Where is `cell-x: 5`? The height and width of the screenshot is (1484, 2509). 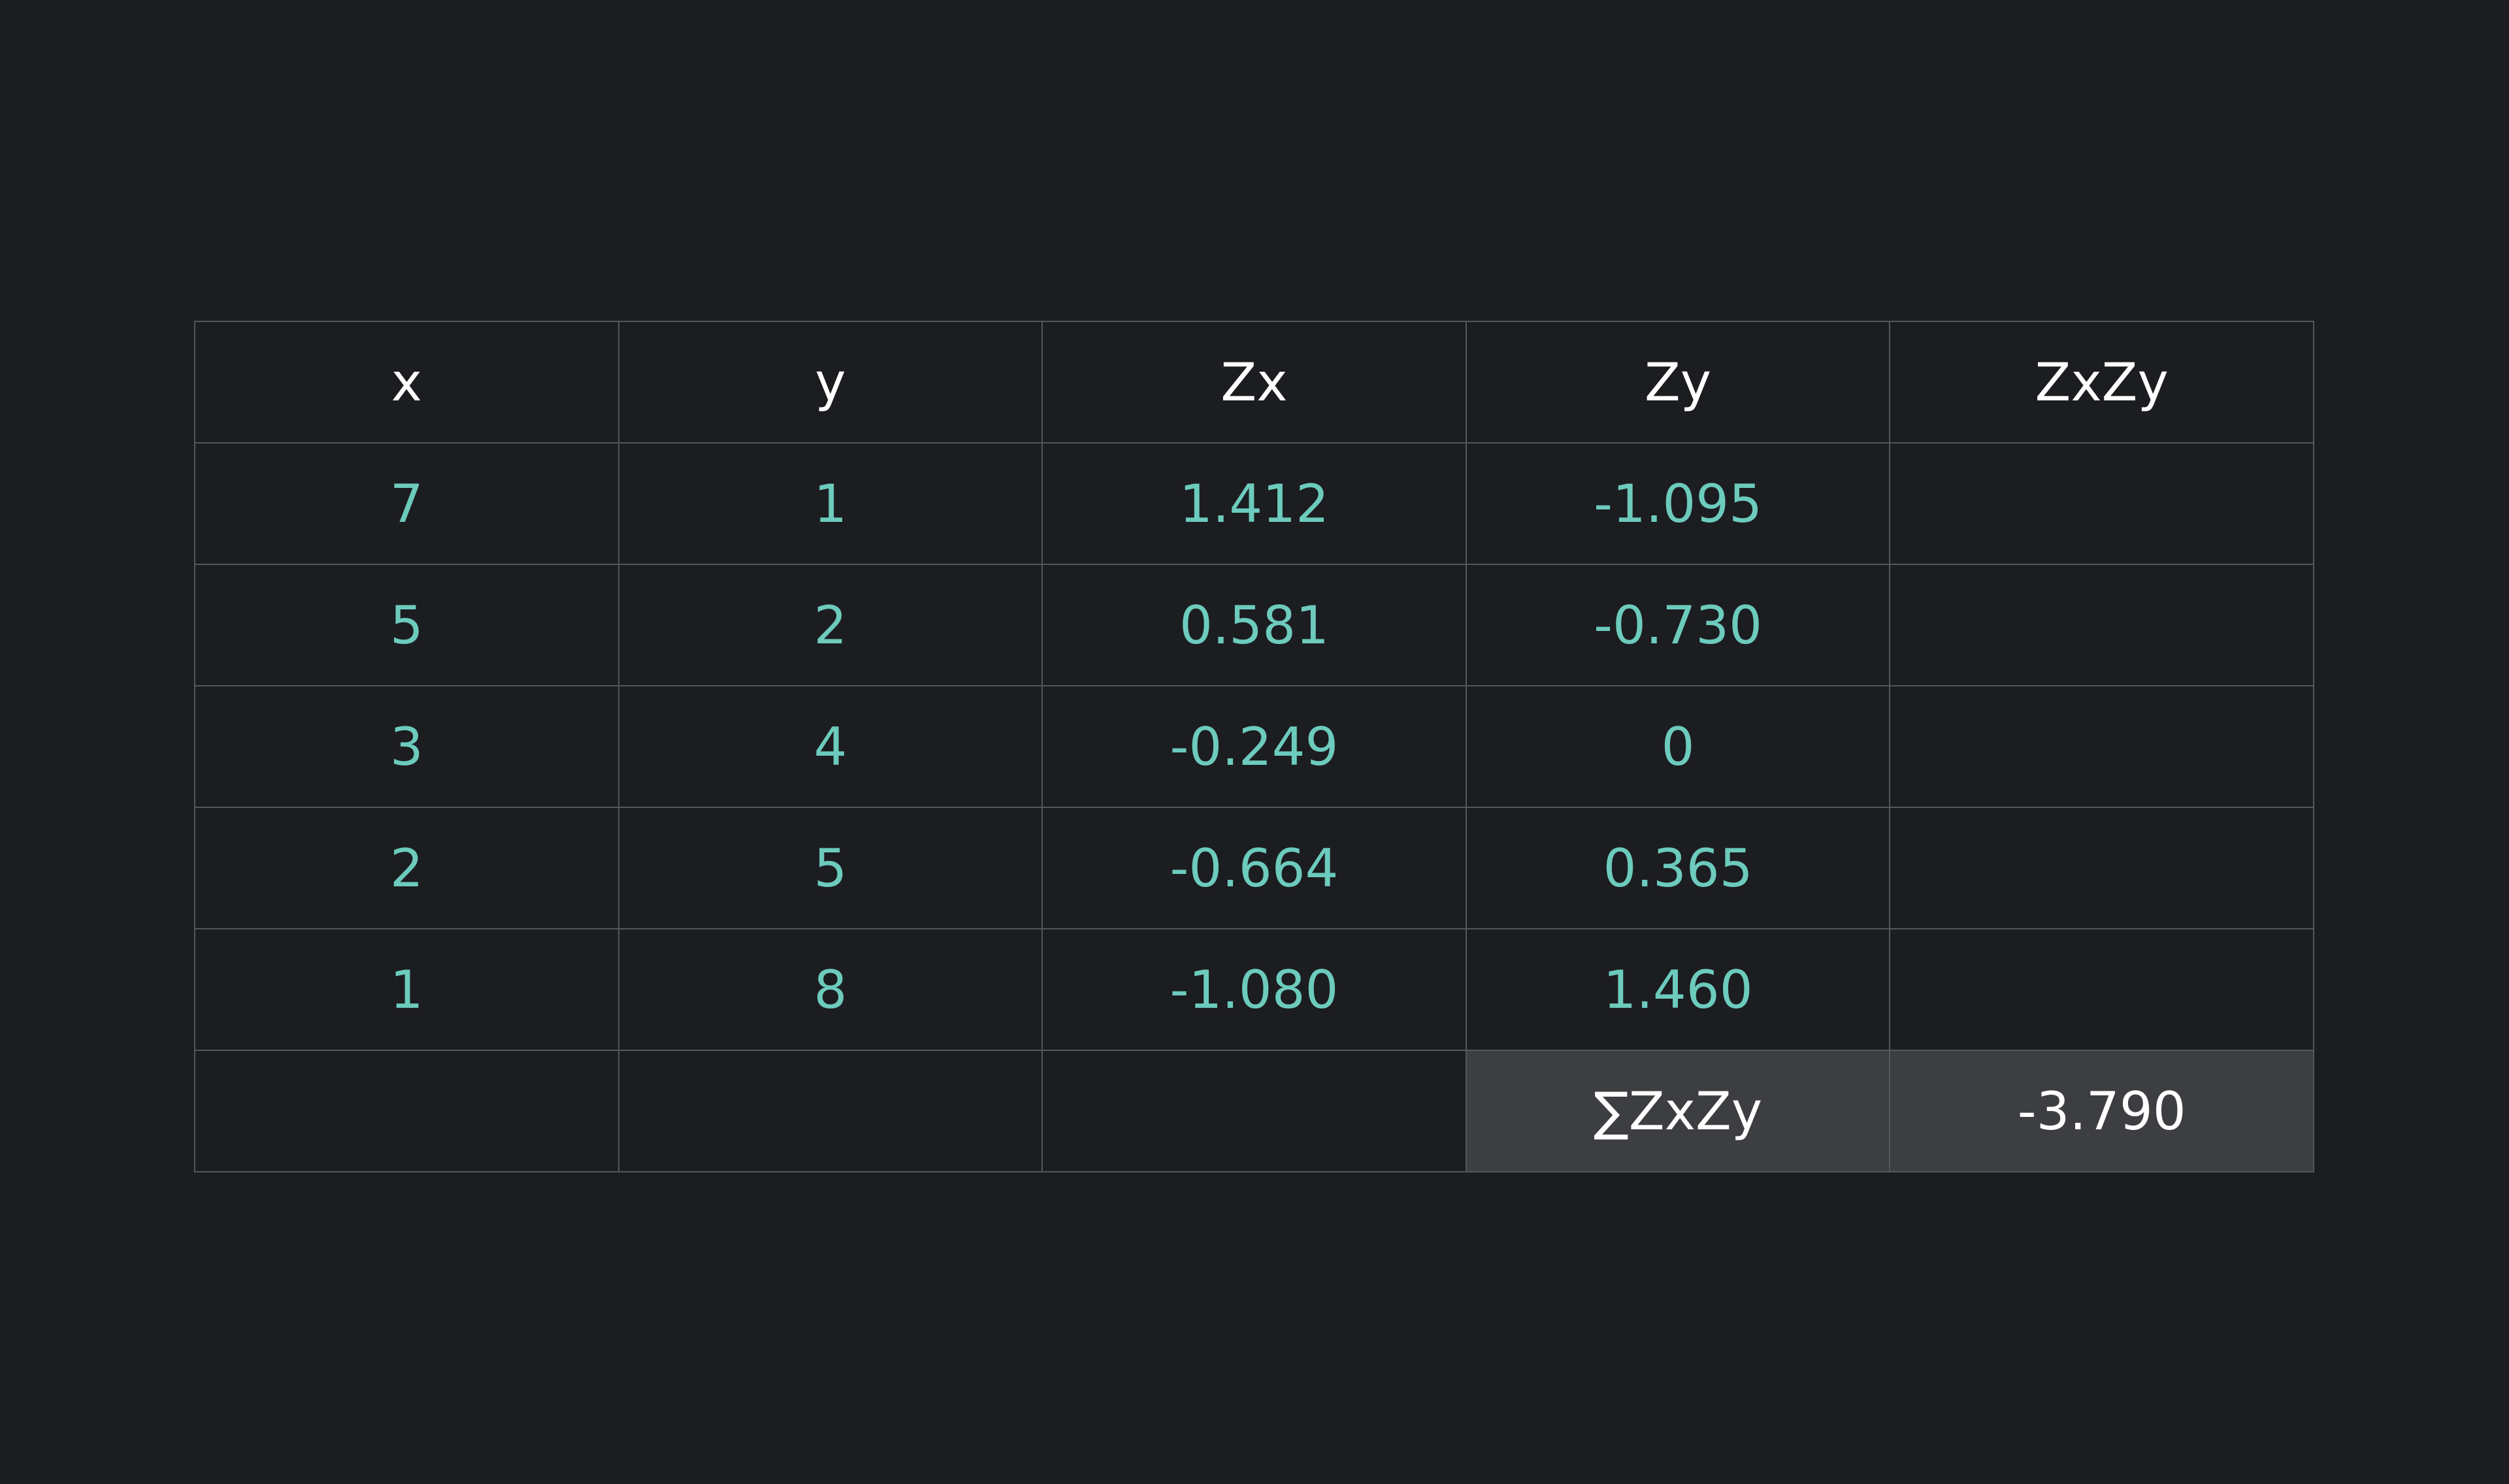 cell-x: 5 is located at coordinates (406, 625).